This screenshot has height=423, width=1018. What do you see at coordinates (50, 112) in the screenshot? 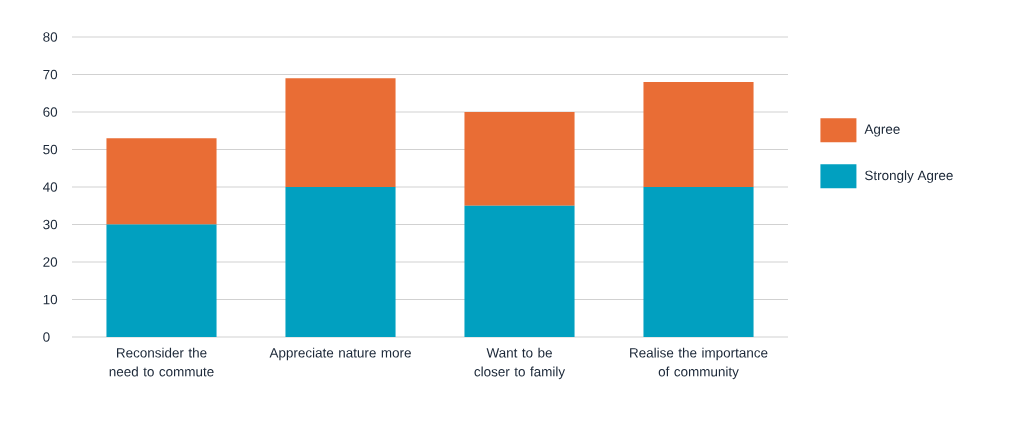
I see `y-tick-label: 60` at bounding box center [50, 112].